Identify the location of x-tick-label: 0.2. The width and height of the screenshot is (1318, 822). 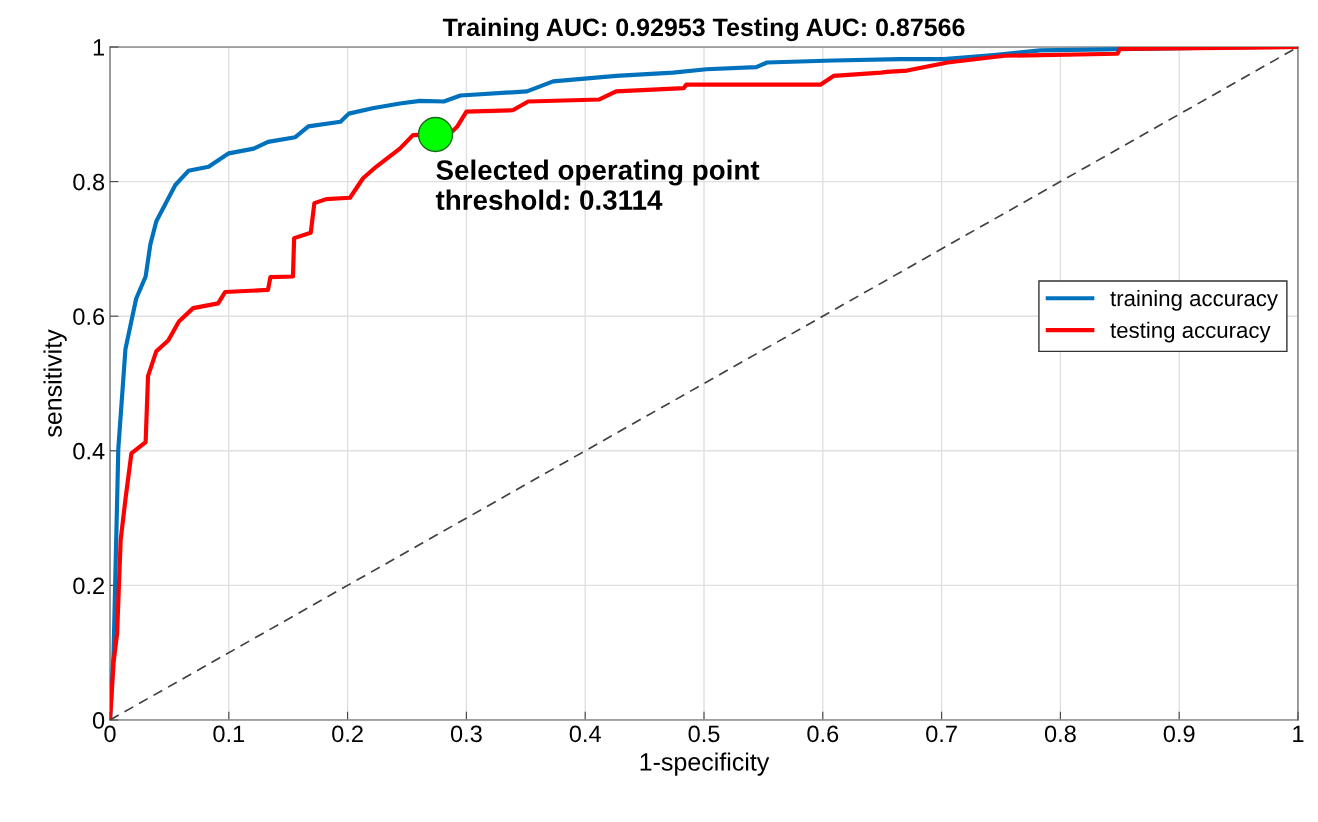
(347, 734).